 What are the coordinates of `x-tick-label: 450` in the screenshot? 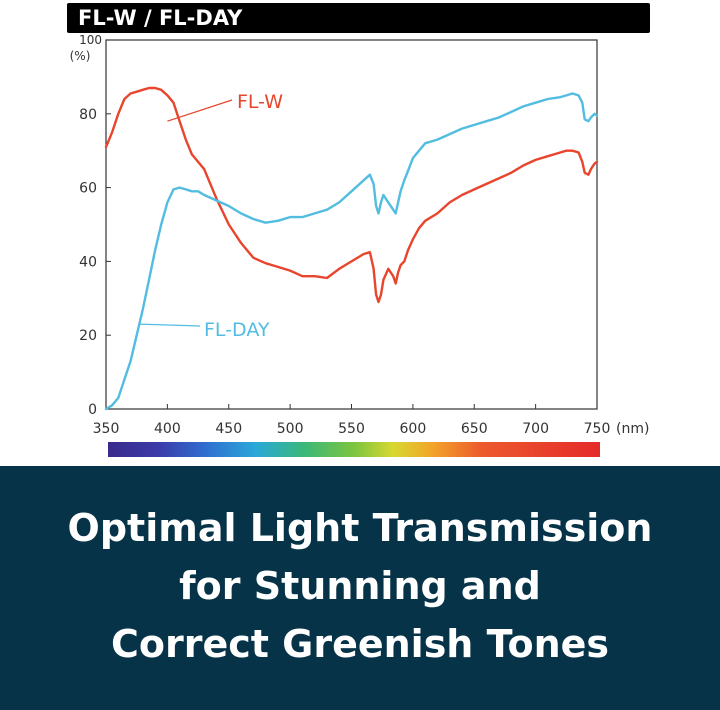 It's located at (228, 429).